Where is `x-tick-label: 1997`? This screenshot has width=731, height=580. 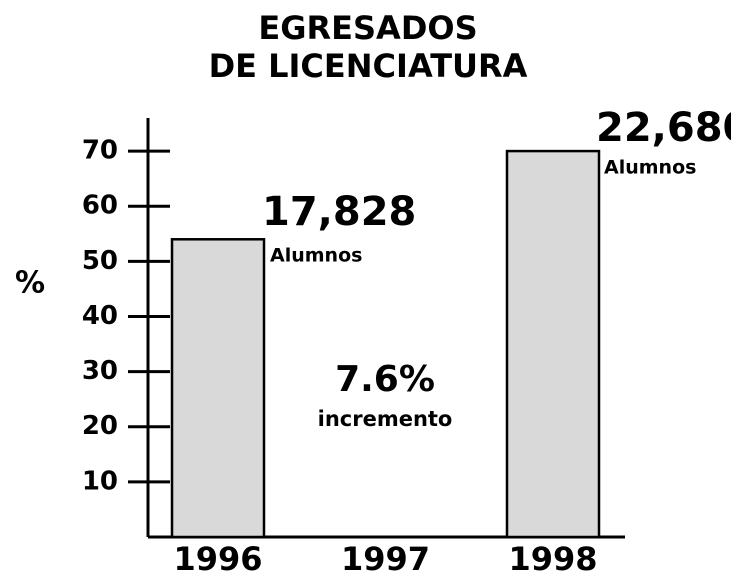 x-tick-label: 1997 is located at coordinates (385, 559).